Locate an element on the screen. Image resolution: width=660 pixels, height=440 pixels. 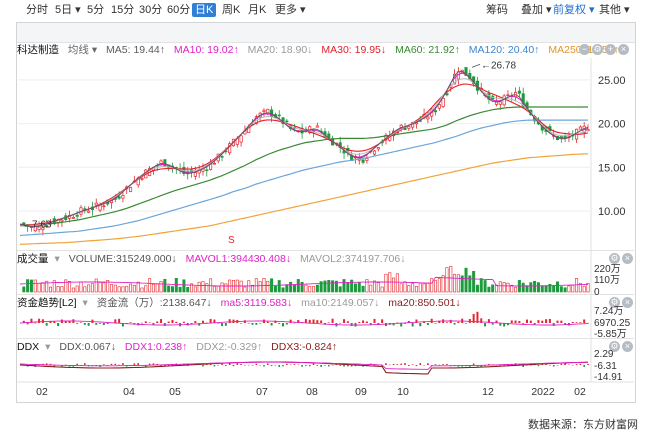
period-tab: 60分 is located at coordinates (179, 10).